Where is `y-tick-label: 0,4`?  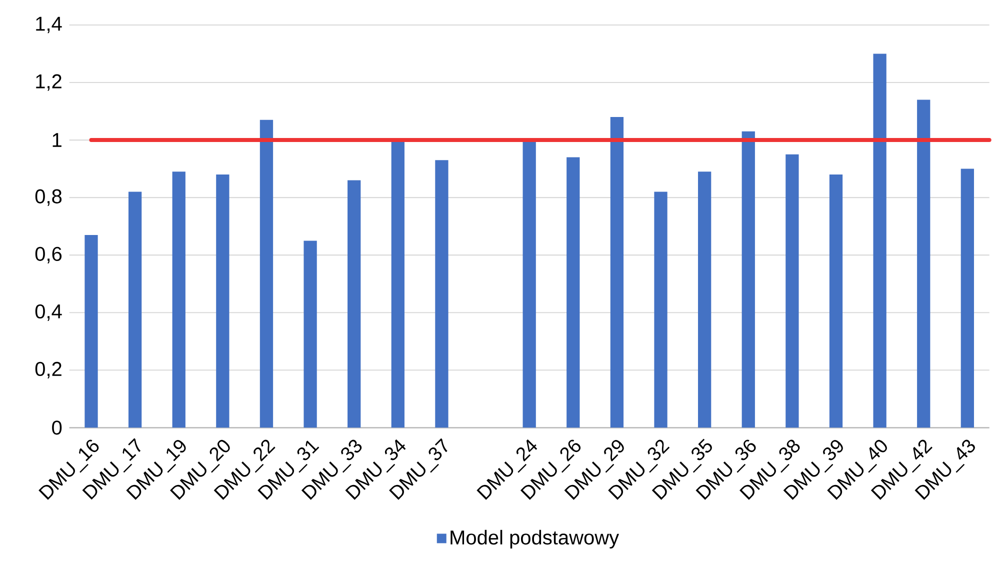
y-tick-label: 0,4 is located at coordinates (48, 312).